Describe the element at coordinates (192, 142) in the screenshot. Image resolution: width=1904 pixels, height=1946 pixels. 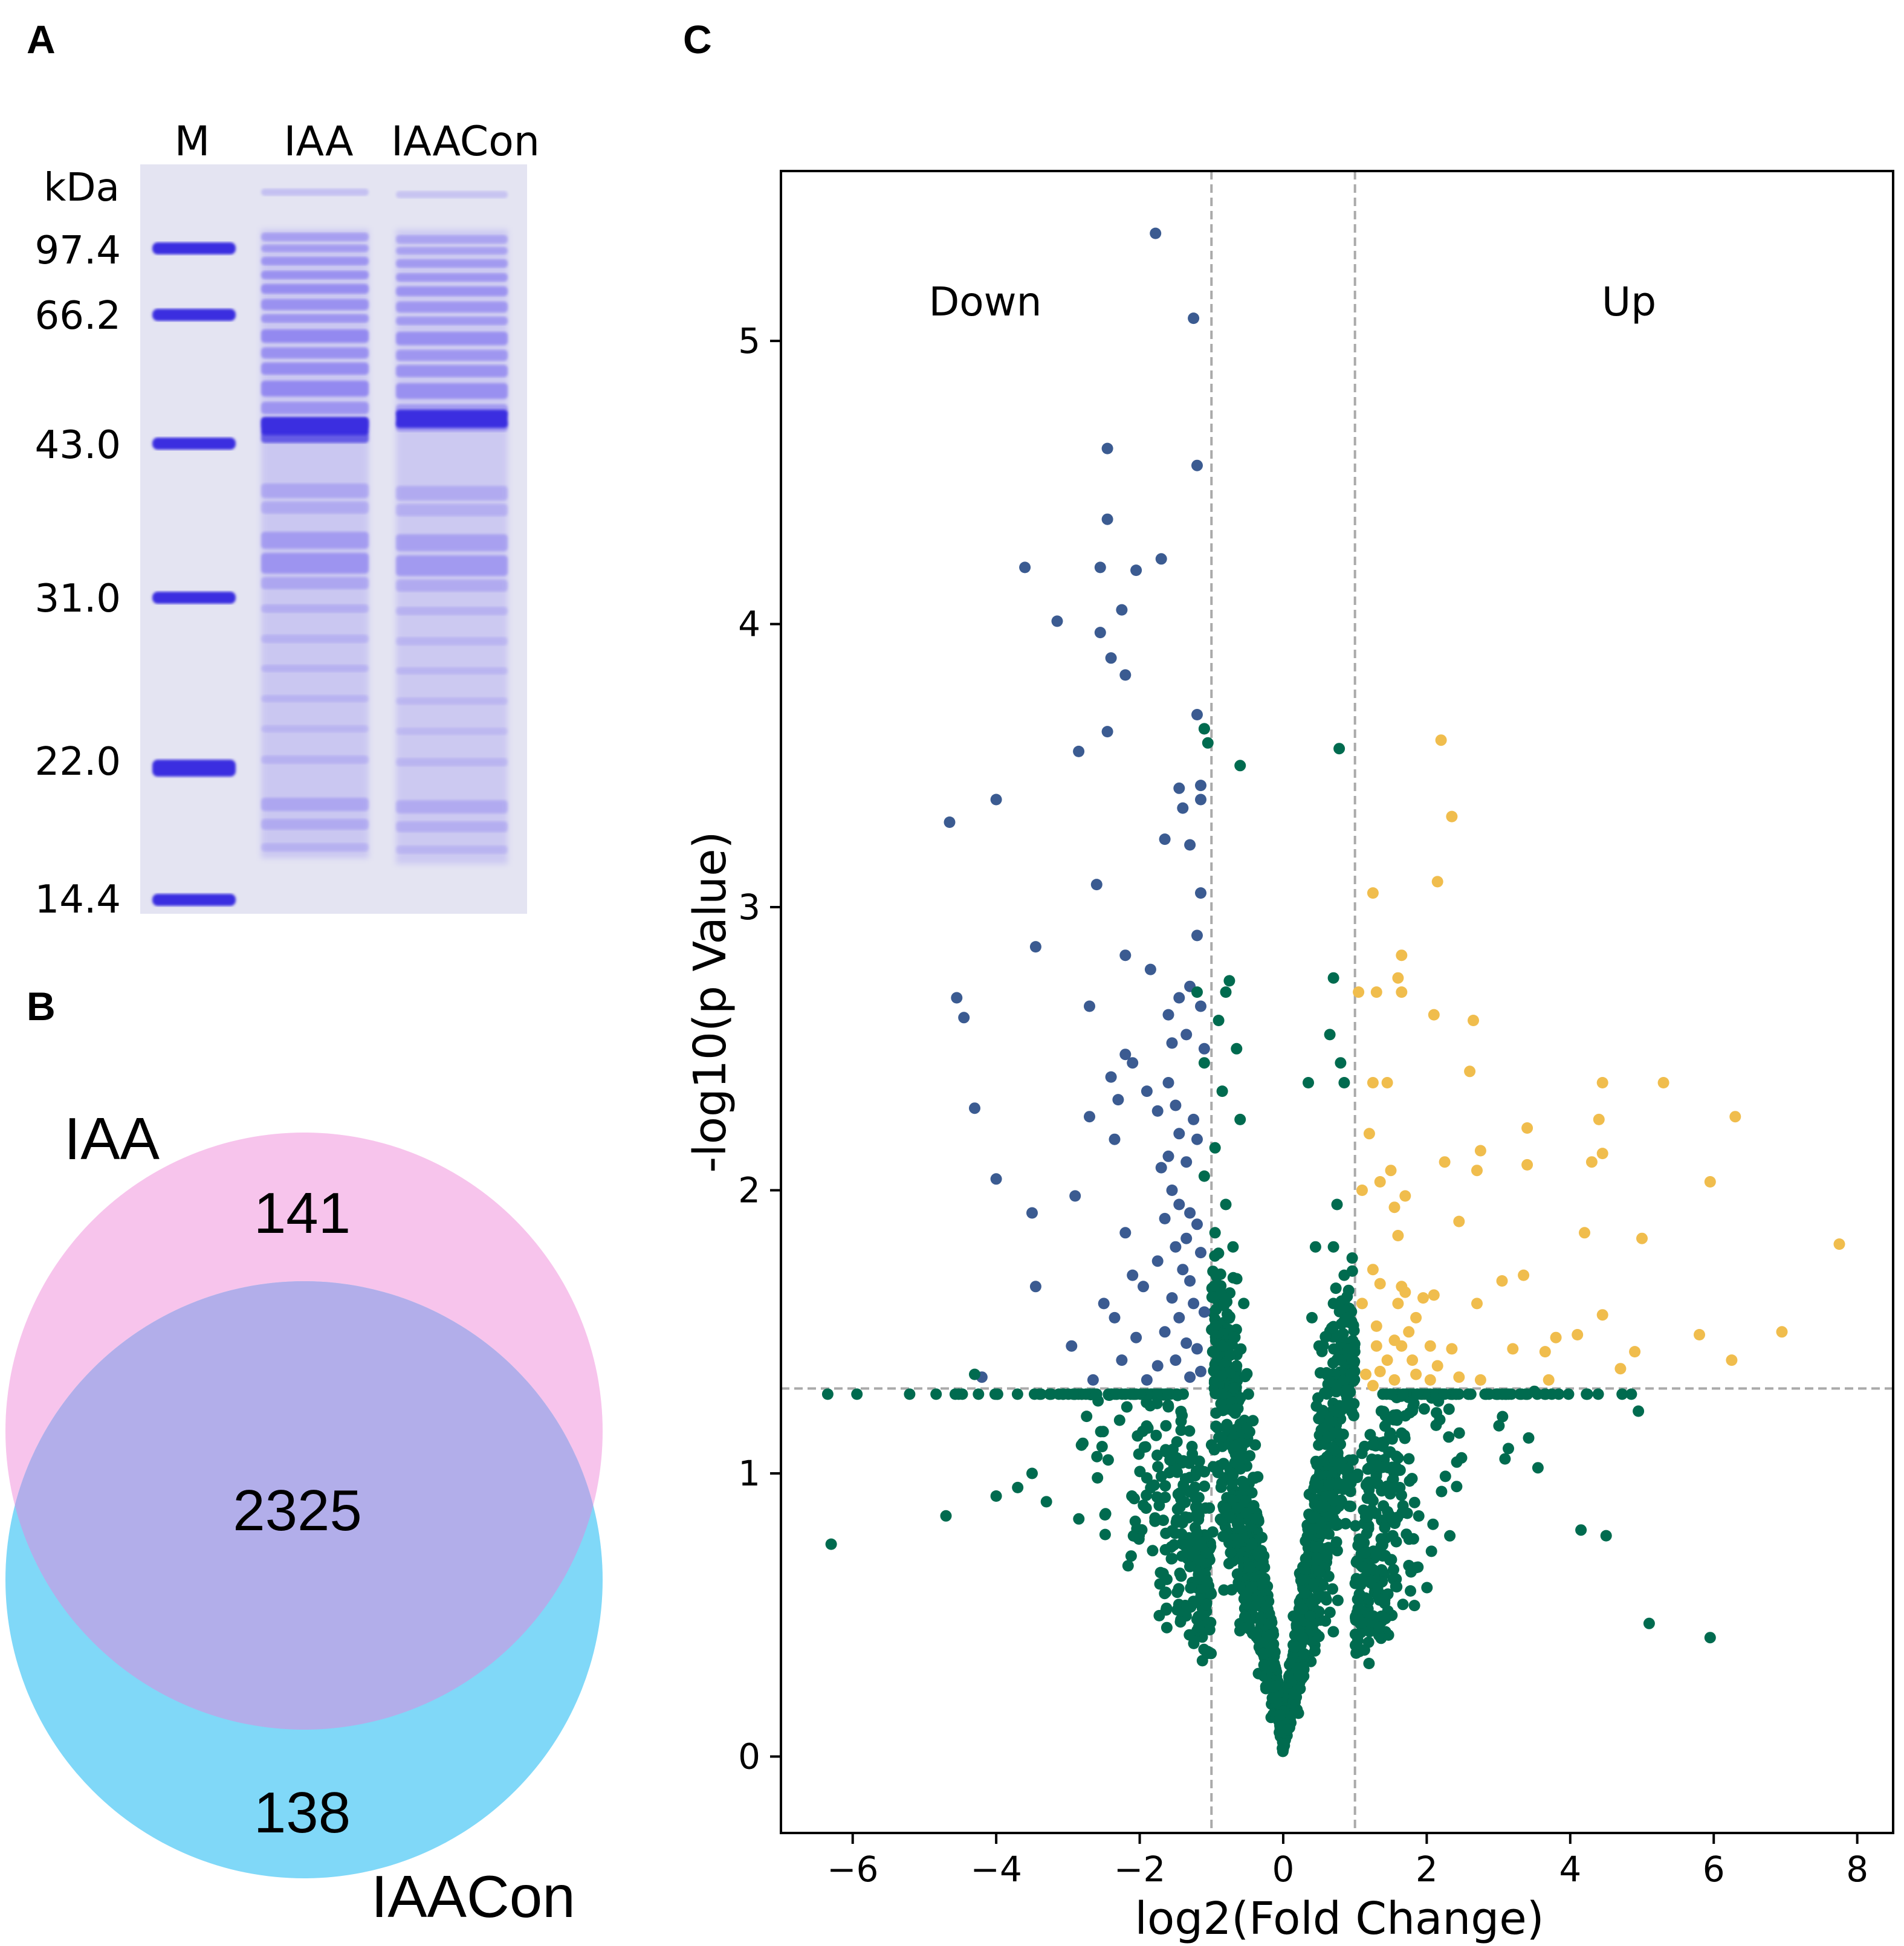
I see `lane-label-m: M` at that location.